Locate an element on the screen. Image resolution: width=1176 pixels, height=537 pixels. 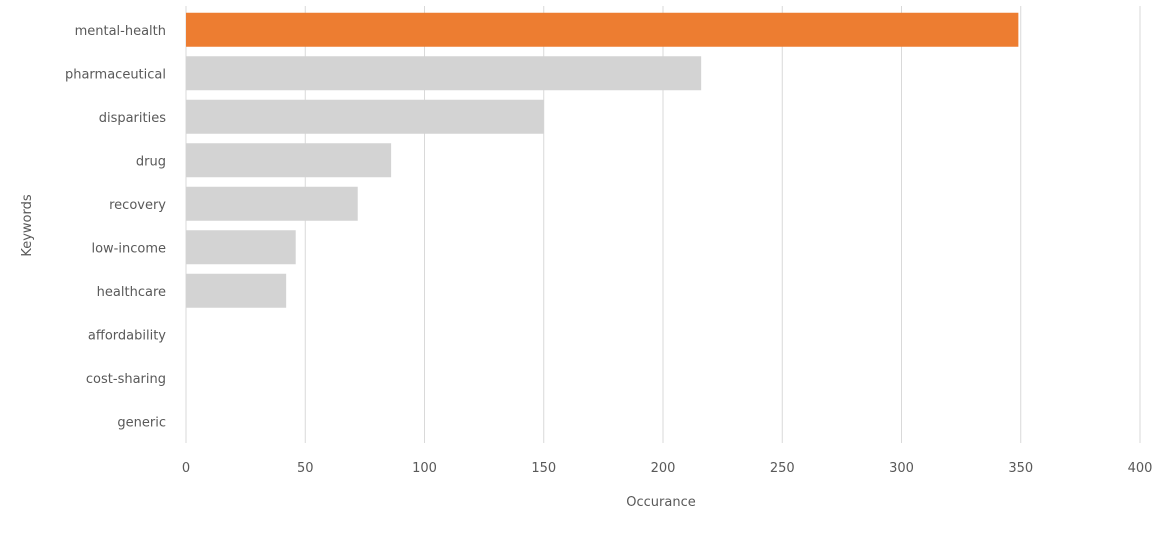
x-tick-label-350: 350 is located at coordinates (1020, 468).